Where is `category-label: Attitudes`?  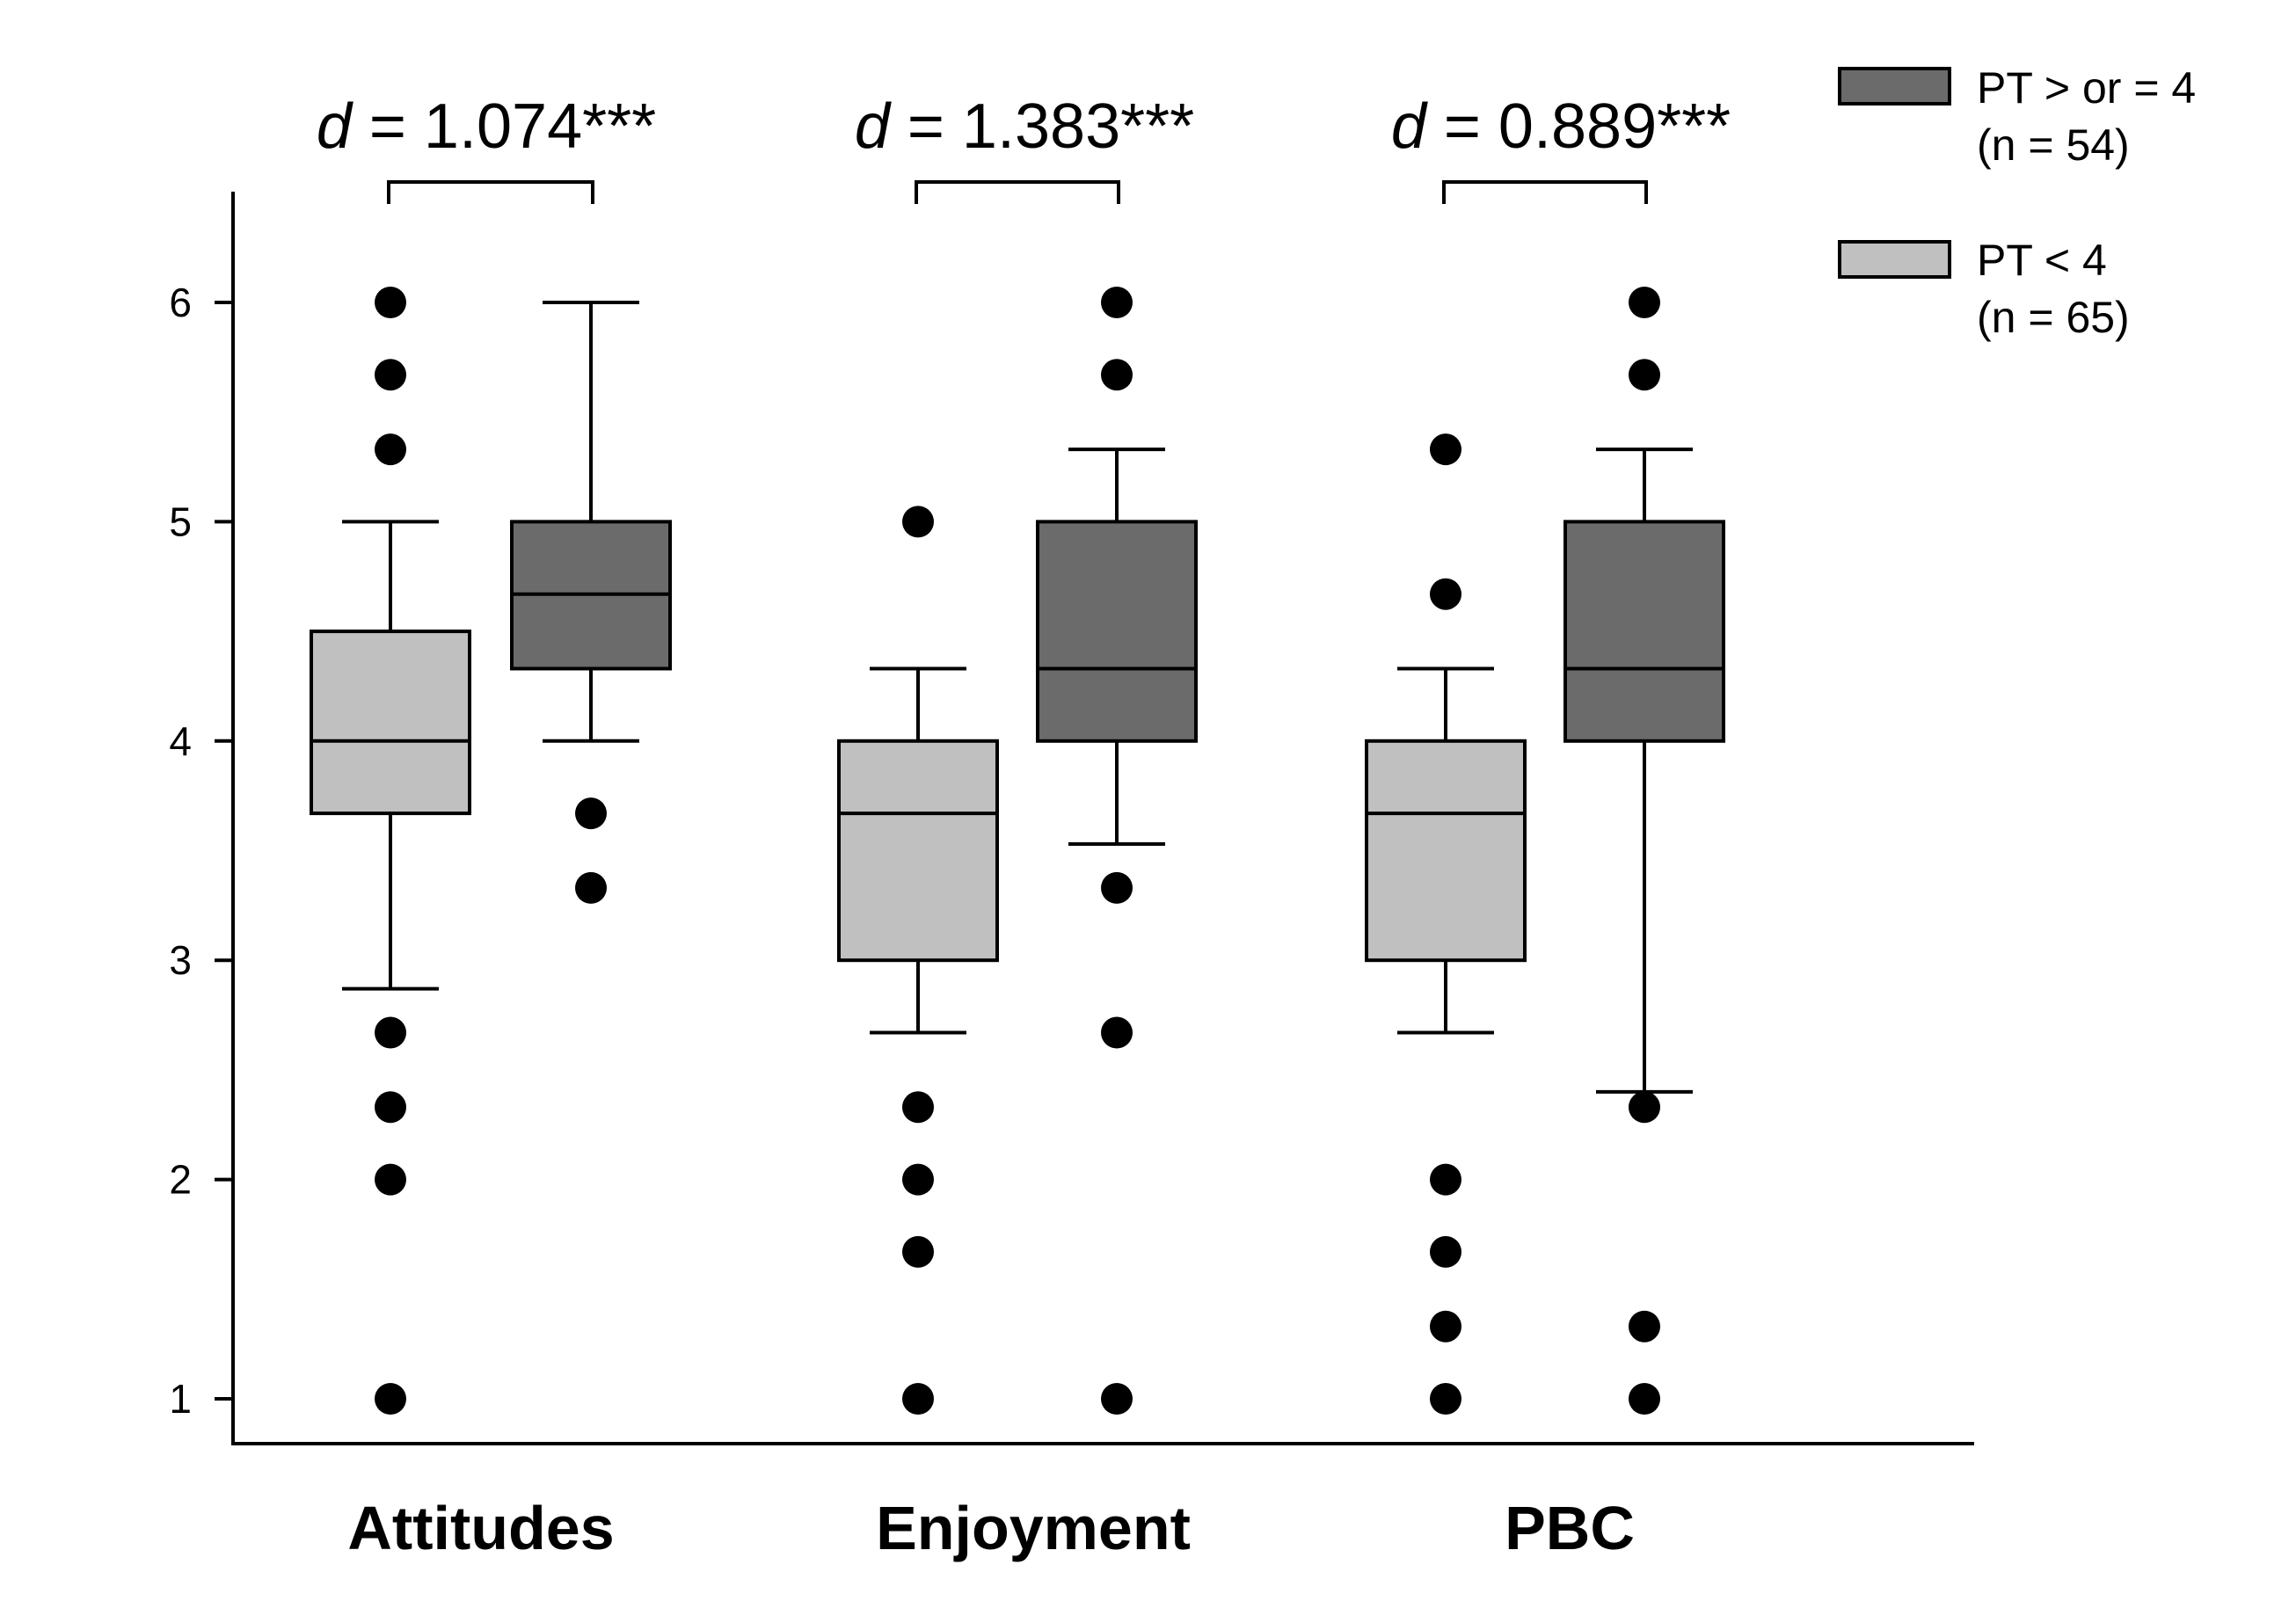
category-label: Attitudes is located at coordinates (481, 1528).